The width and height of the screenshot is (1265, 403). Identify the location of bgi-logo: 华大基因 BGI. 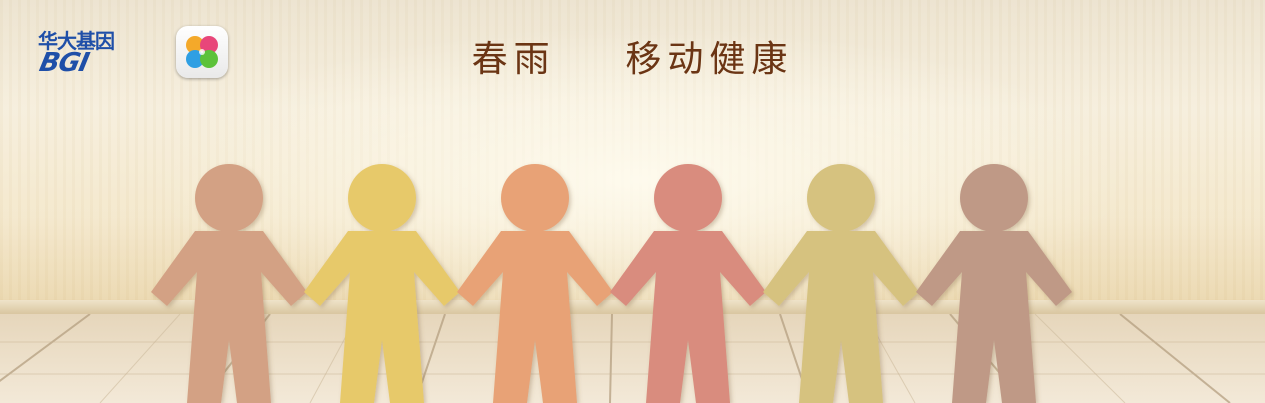
(92, 53).